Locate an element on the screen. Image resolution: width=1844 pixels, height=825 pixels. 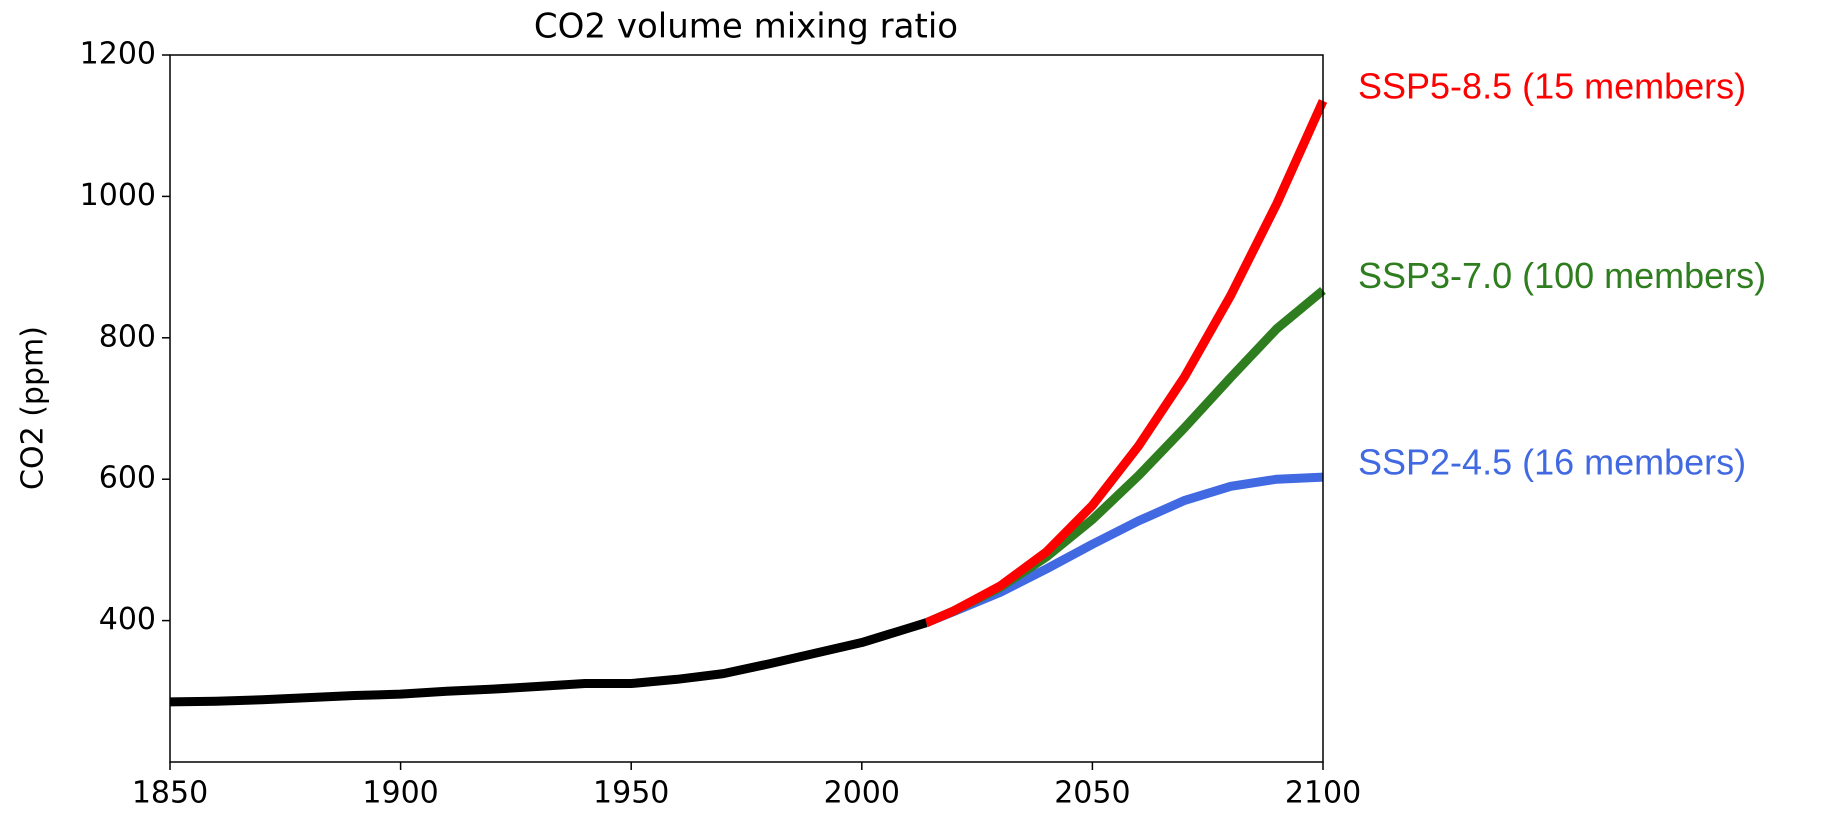
y-tick-label: 600 is located at coordinates (127, 478).